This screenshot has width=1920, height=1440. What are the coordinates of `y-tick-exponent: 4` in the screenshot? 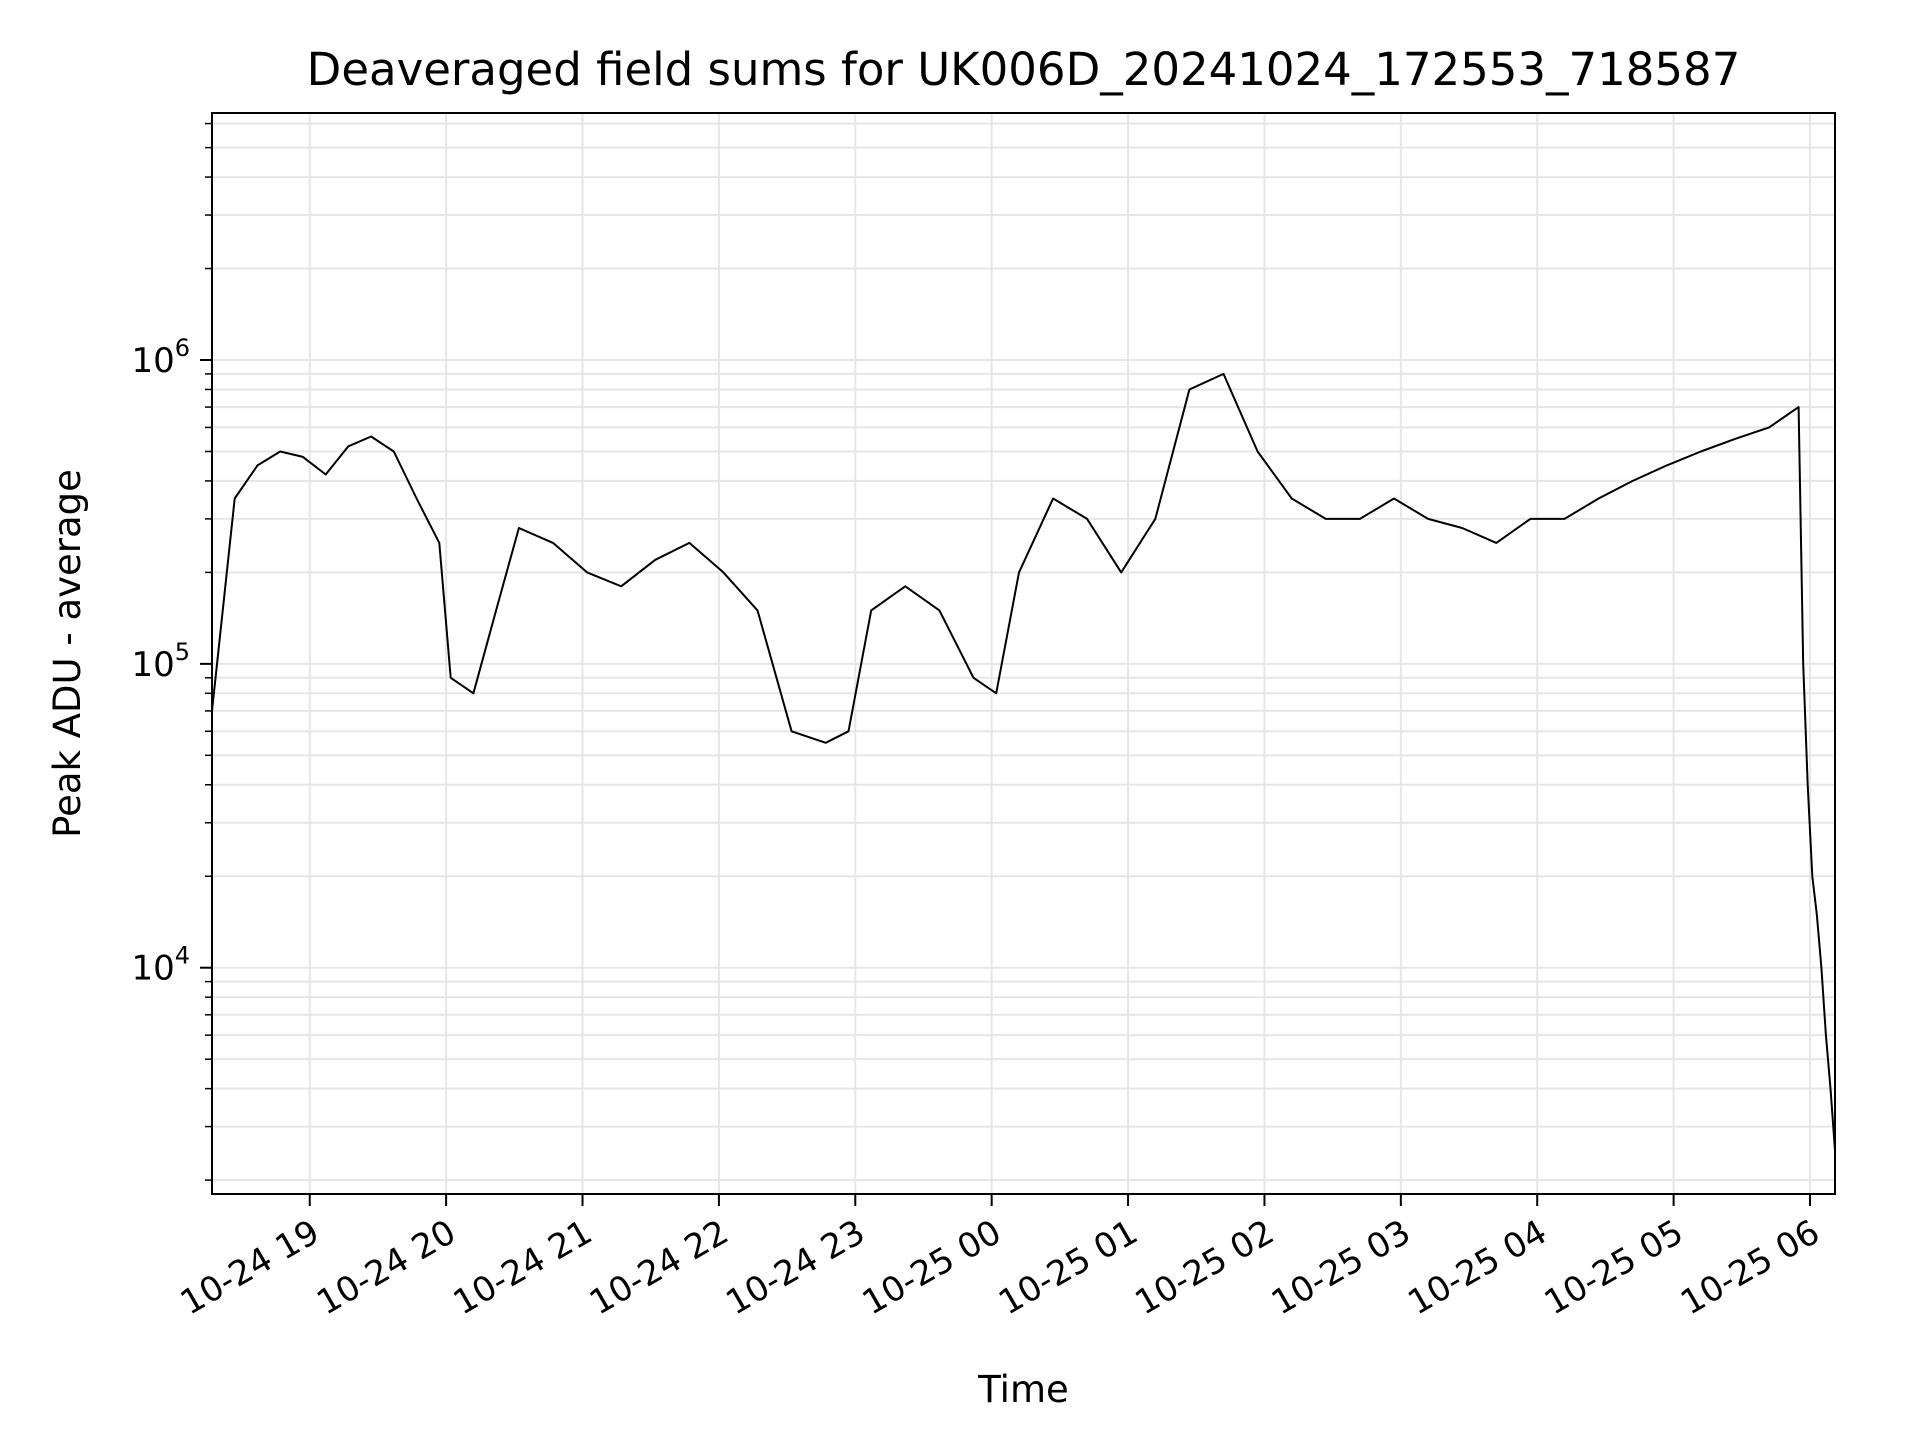 It's located at (182, 956).